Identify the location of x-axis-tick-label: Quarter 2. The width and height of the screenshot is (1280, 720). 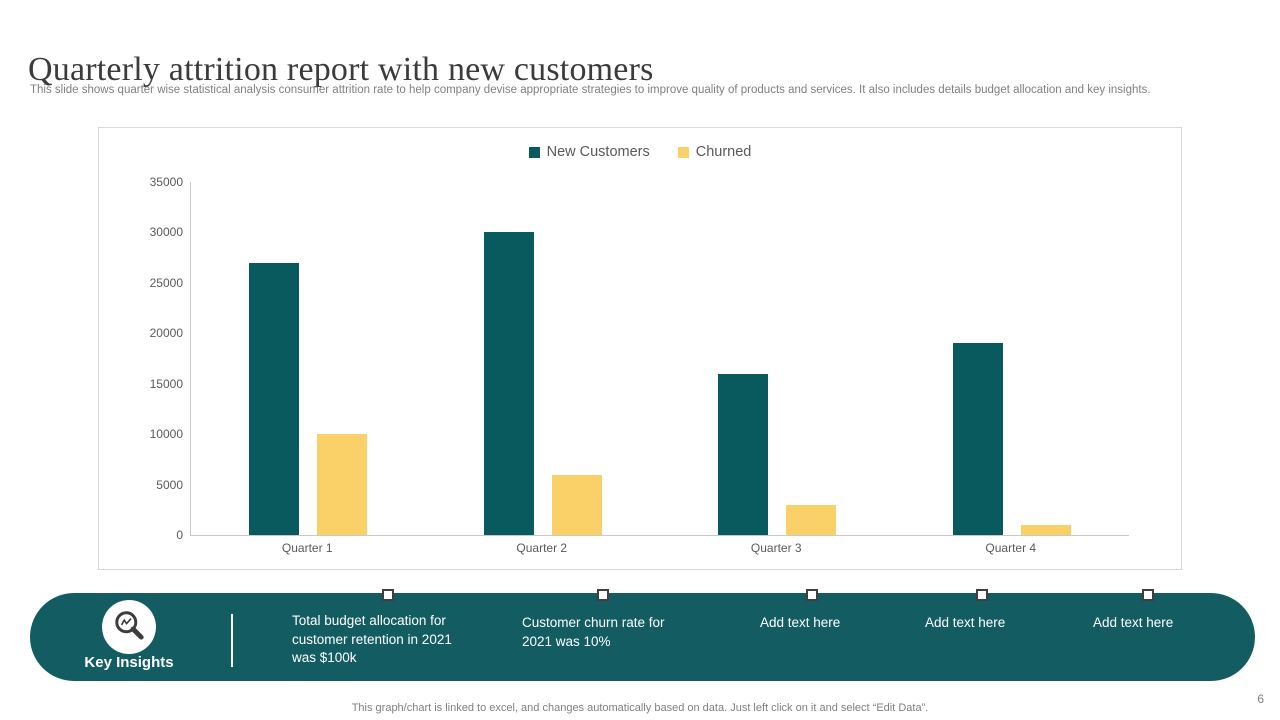
(542, 548).